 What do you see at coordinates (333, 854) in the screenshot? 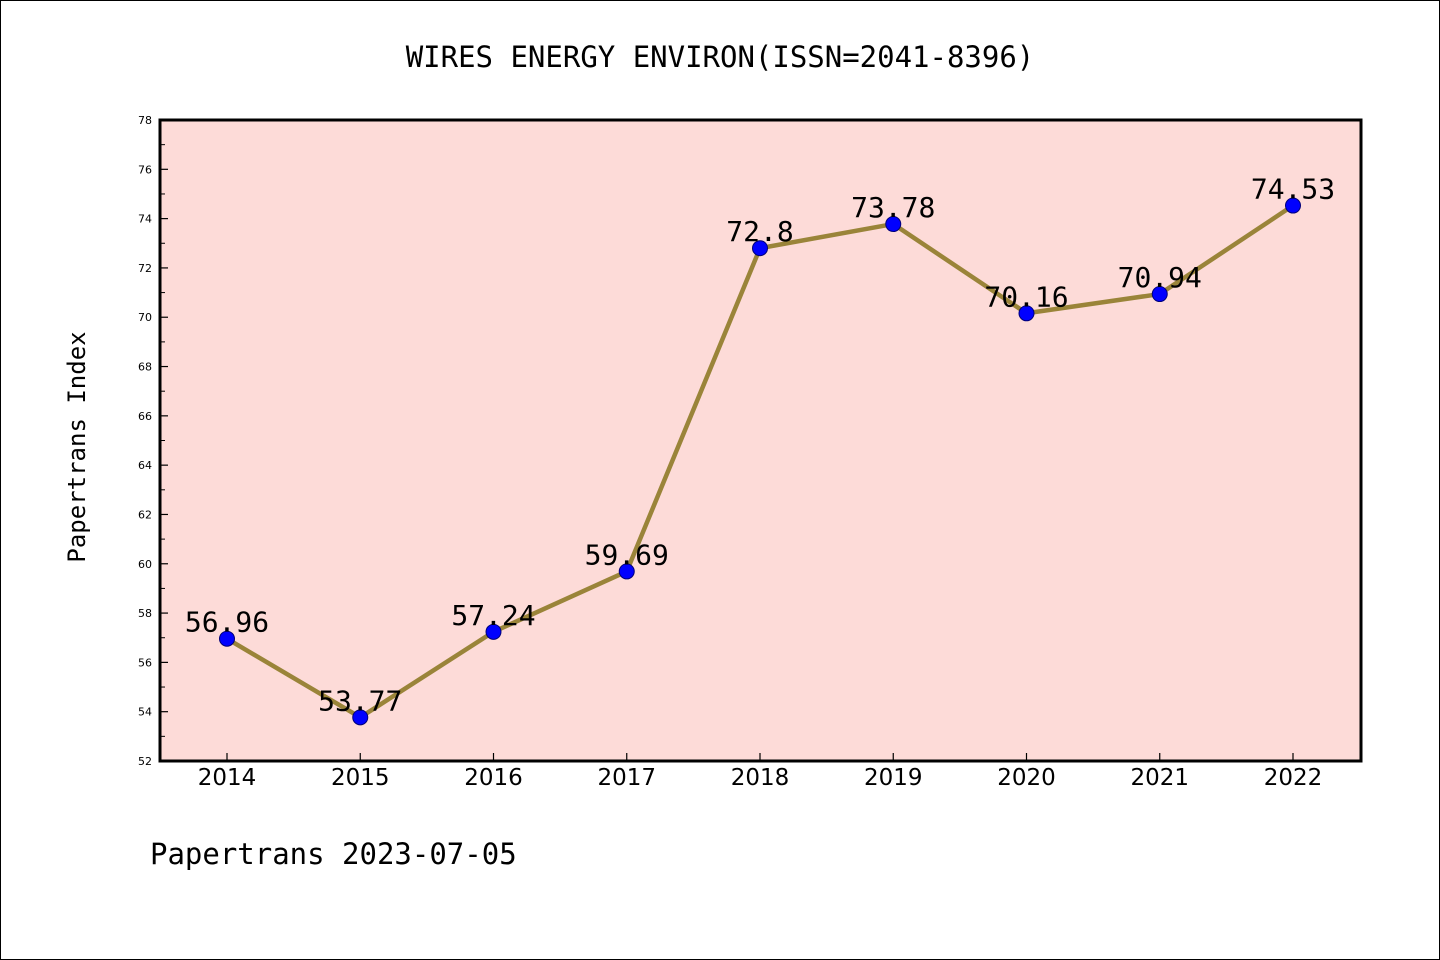
I see `footer-text: Papertrans 2023-07-05` at bounding box center [333, 854].